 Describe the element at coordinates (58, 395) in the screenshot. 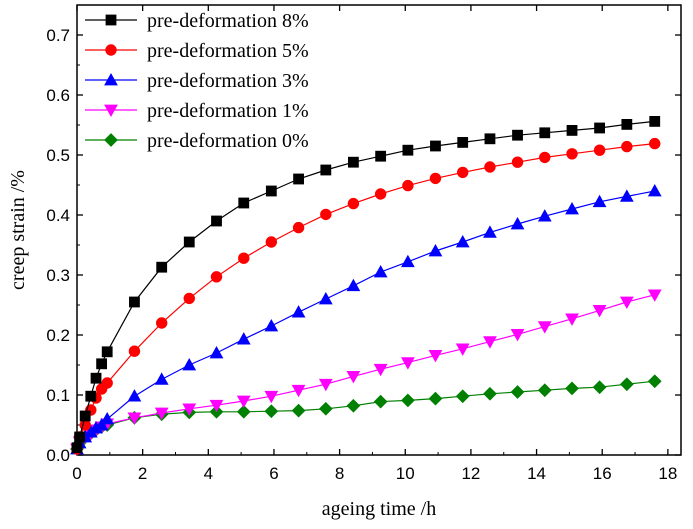

I see `y-tick-label: 0.1` at that location.